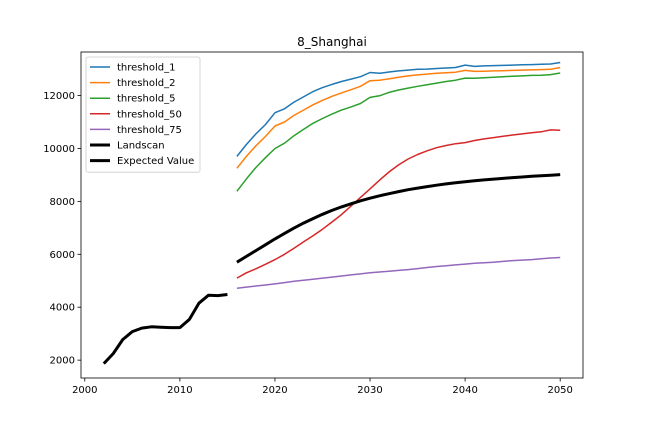  I want to click on legend-box, so click(143, 114).